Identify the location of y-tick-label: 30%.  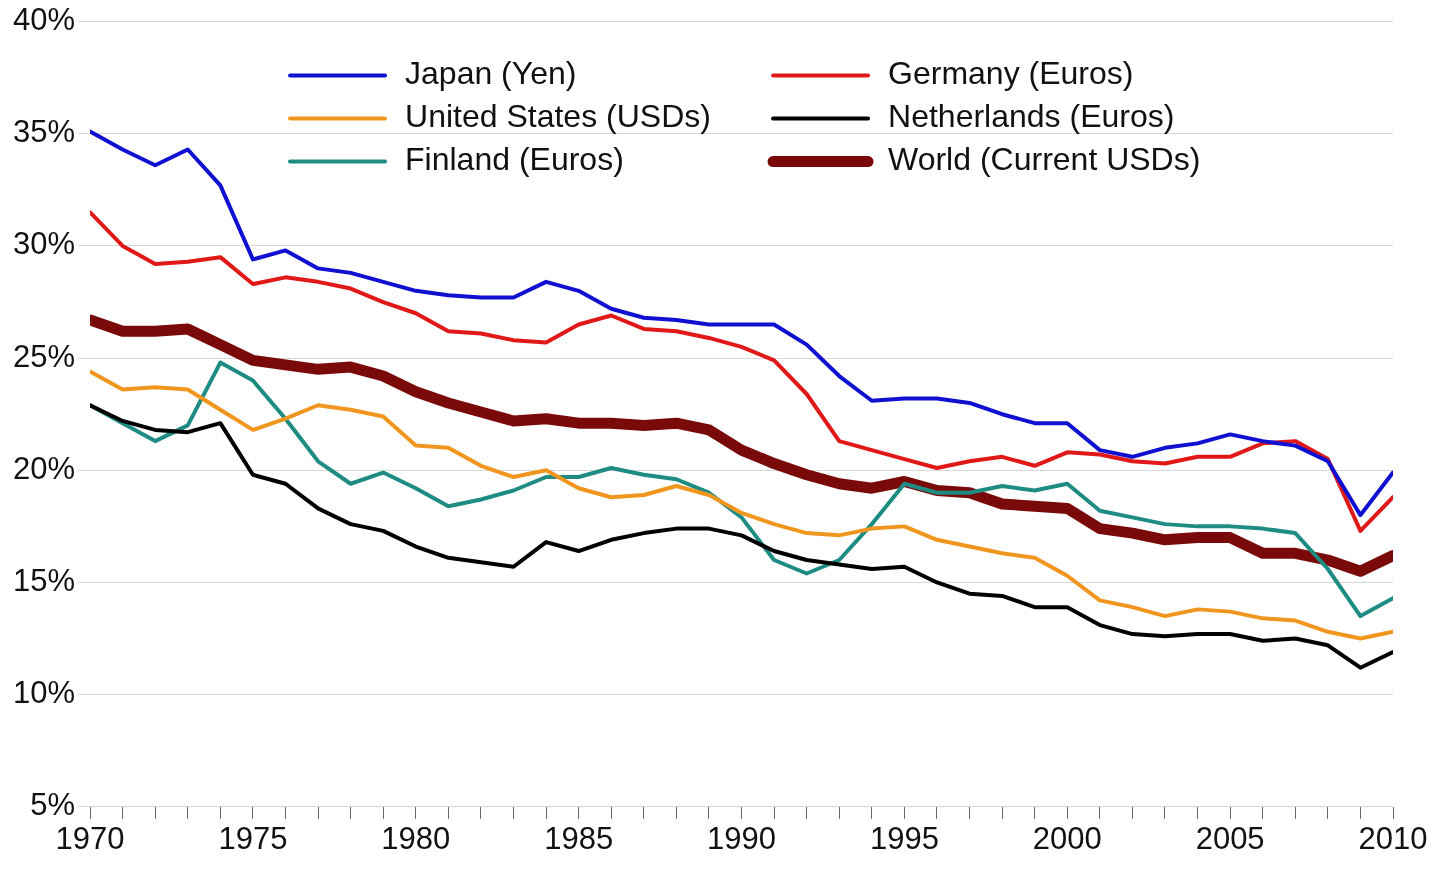
(44, 244).